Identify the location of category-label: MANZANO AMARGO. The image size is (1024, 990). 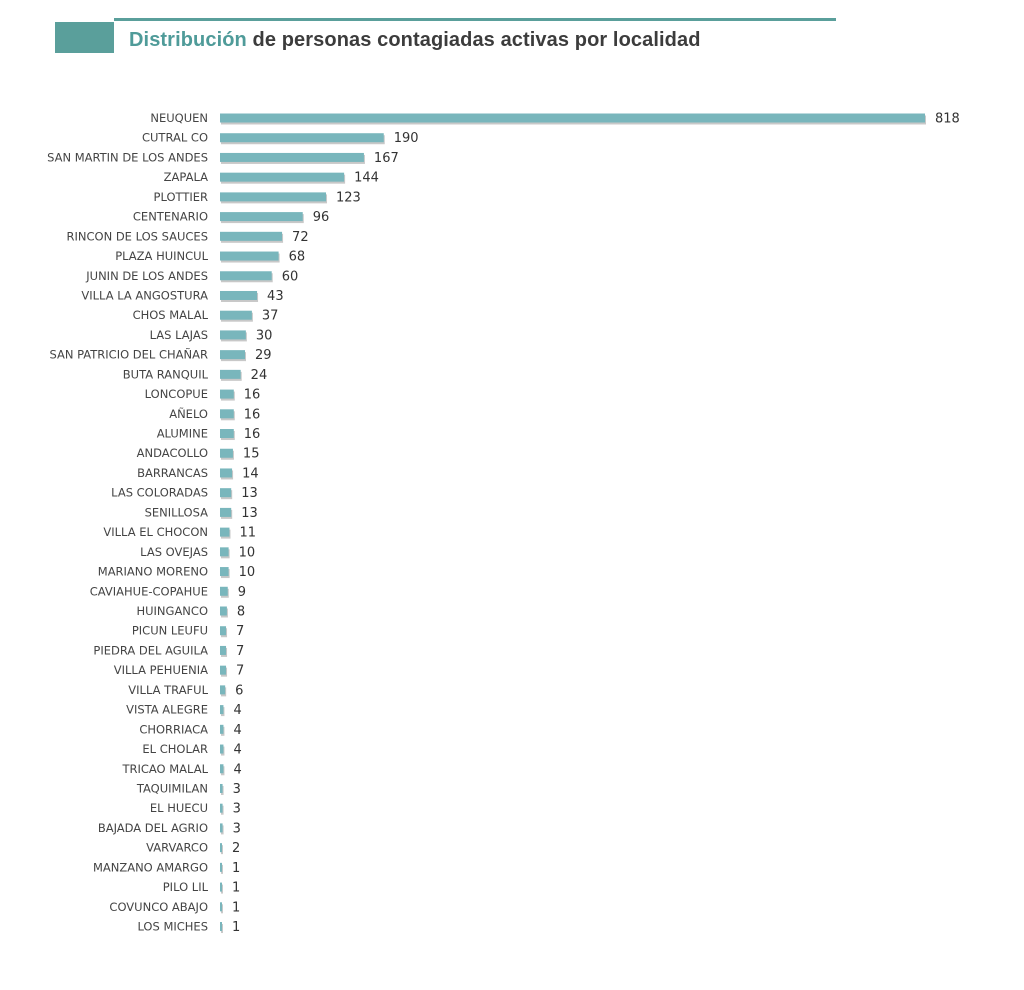
(150, 867).